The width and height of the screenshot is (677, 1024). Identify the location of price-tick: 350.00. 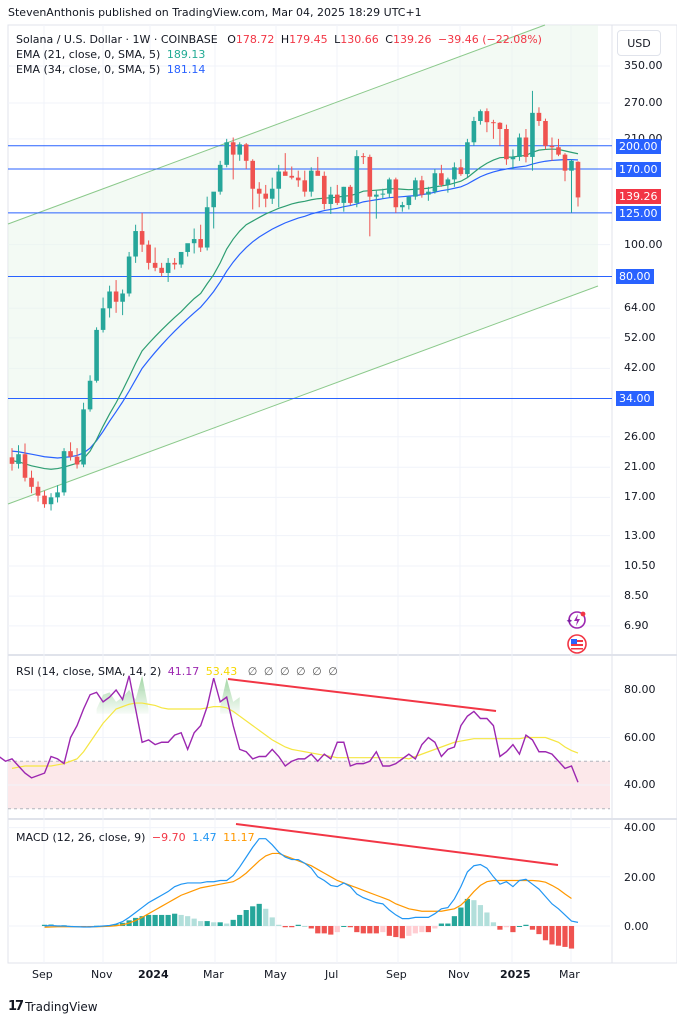
(643, 65).